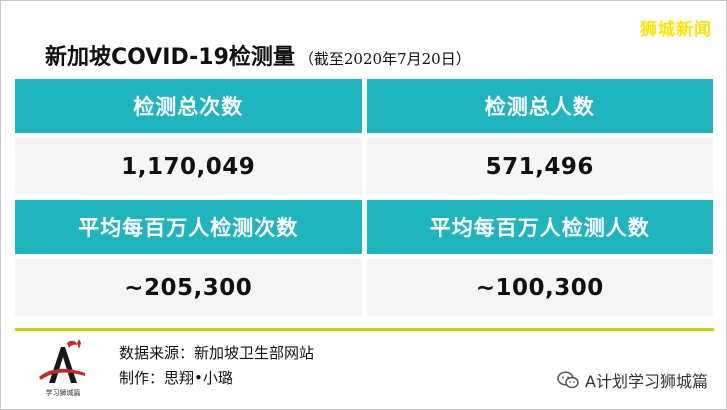 The image size is (727, 410). I want to click on title-row: 新加坡COVID-19检测量 （截至2020年7月20日）, so click(258, 55).